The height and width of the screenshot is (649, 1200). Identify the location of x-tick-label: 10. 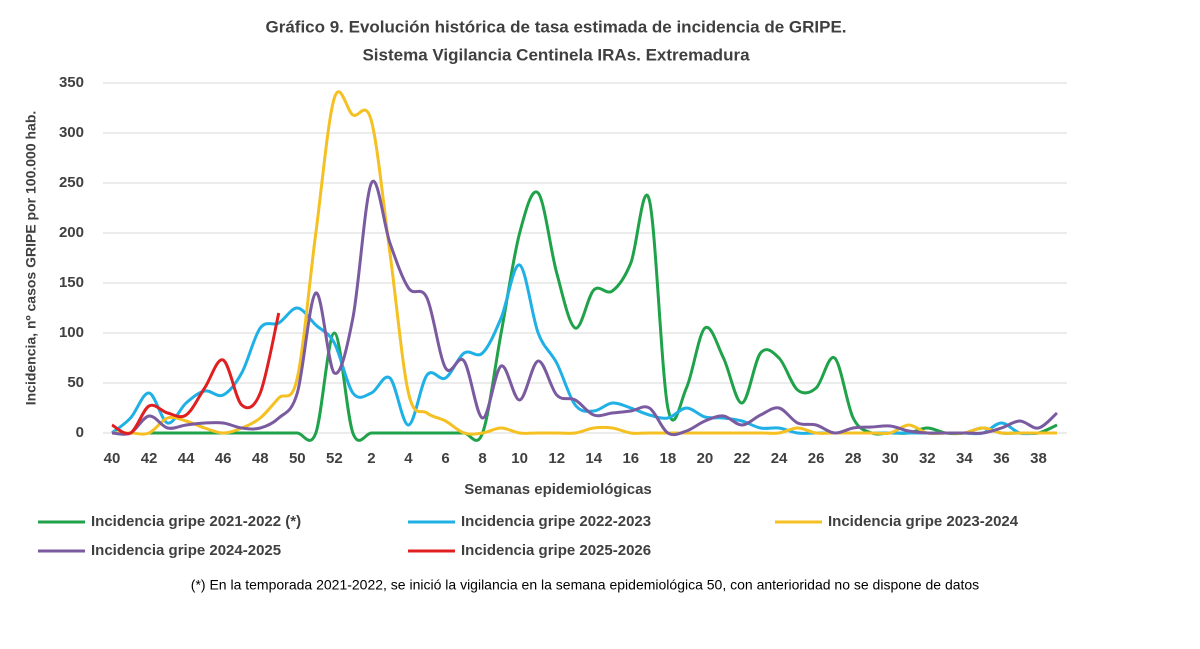
(519, 458).